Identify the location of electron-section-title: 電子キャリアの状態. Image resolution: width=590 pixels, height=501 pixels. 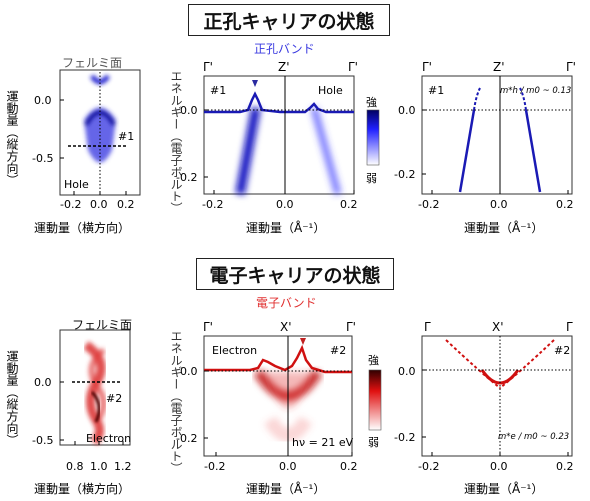
(295, 274).